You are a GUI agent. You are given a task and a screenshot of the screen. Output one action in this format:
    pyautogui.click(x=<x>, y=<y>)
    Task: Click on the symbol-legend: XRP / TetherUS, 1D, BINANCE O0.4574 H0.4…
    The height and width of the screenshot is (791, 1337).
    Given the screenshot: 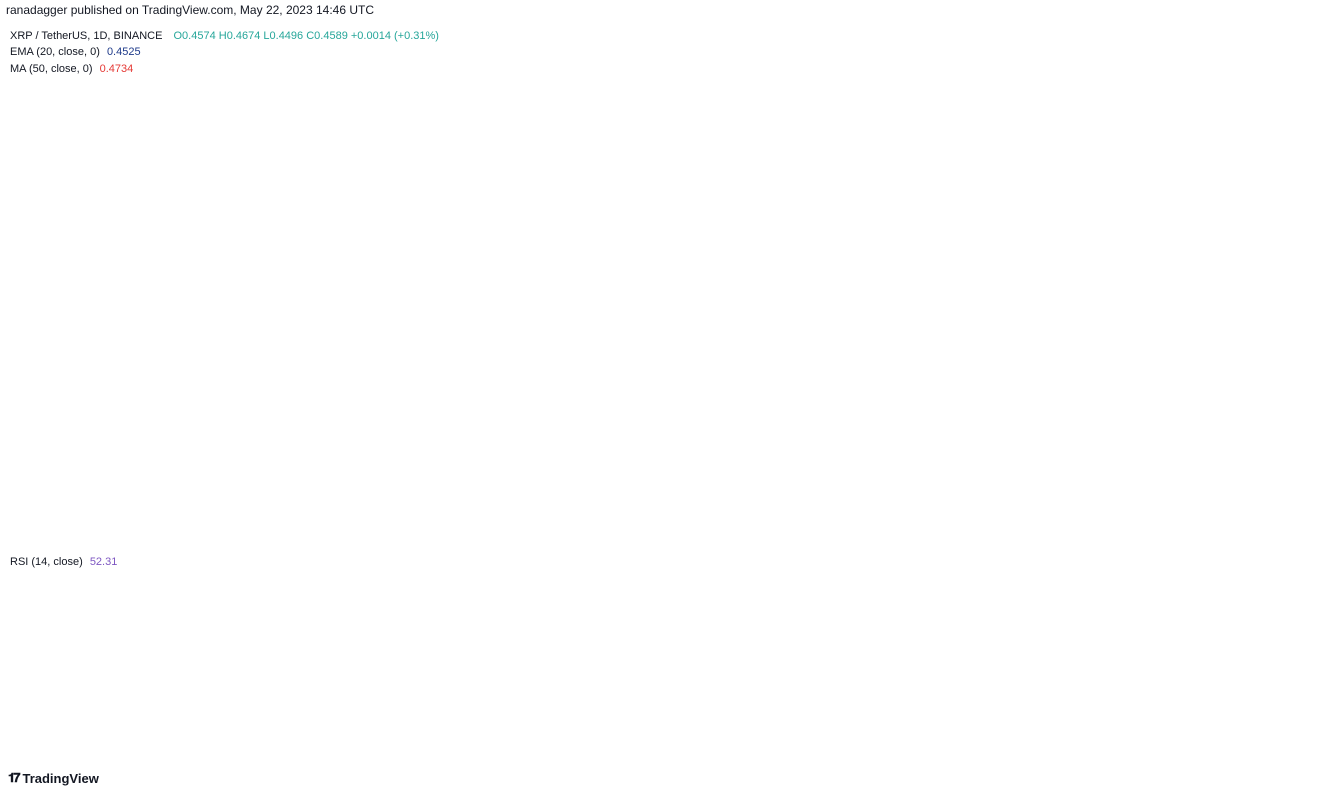 What is the action you would take?
    pyautogui.click(x=224, y=36)
    